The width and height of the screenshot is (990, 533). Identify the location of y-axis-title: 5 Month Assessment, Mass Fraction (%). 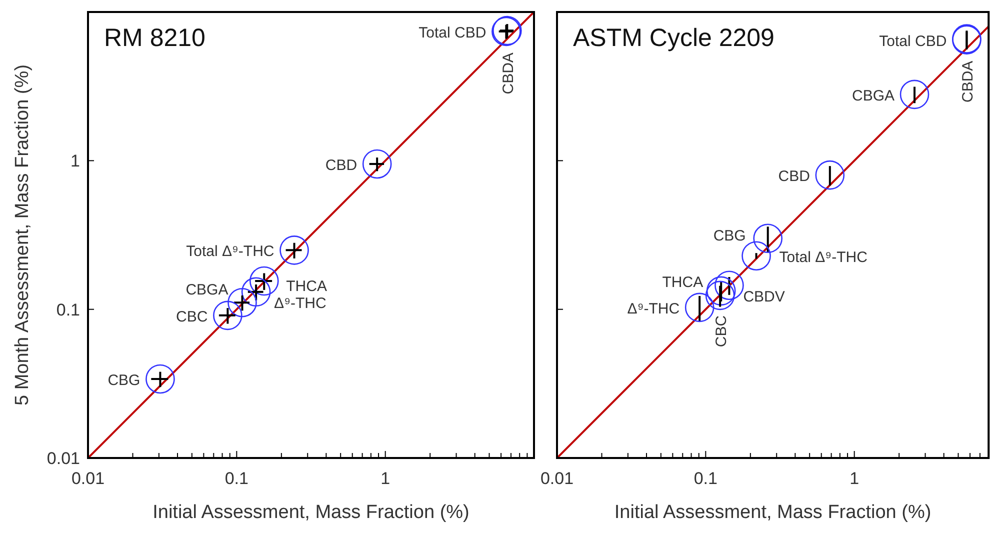
(22, 235).